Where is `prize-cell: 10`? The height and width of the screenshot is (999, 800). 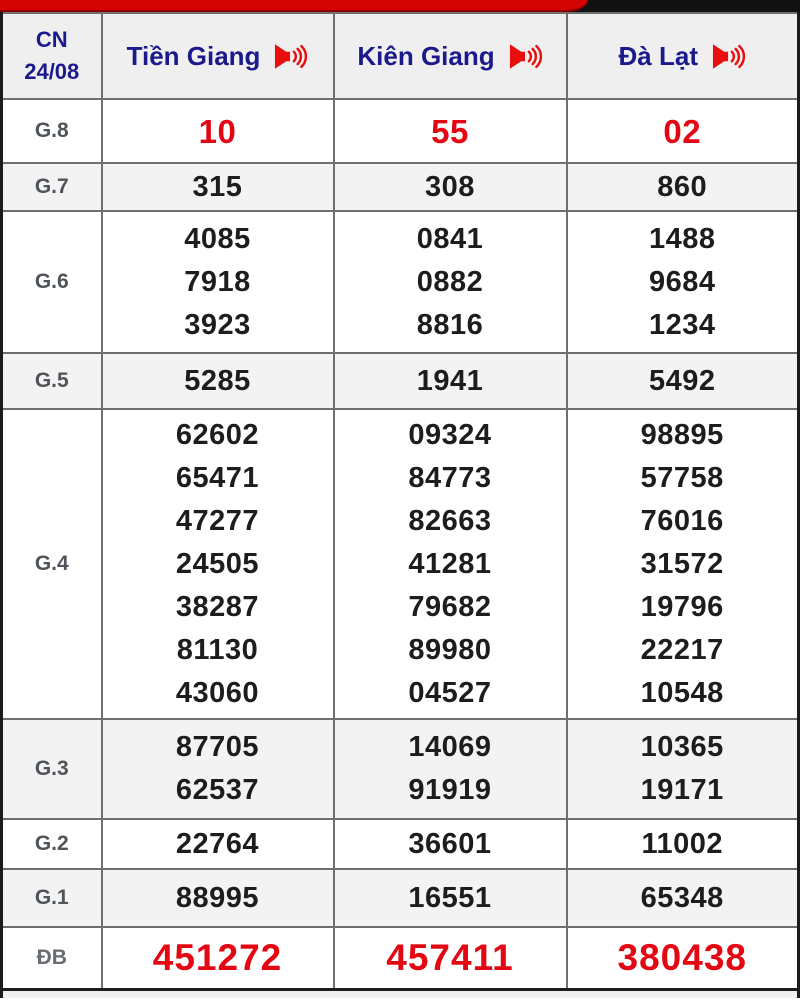
prize-cell: 10 is located at coordinates (217, 131).